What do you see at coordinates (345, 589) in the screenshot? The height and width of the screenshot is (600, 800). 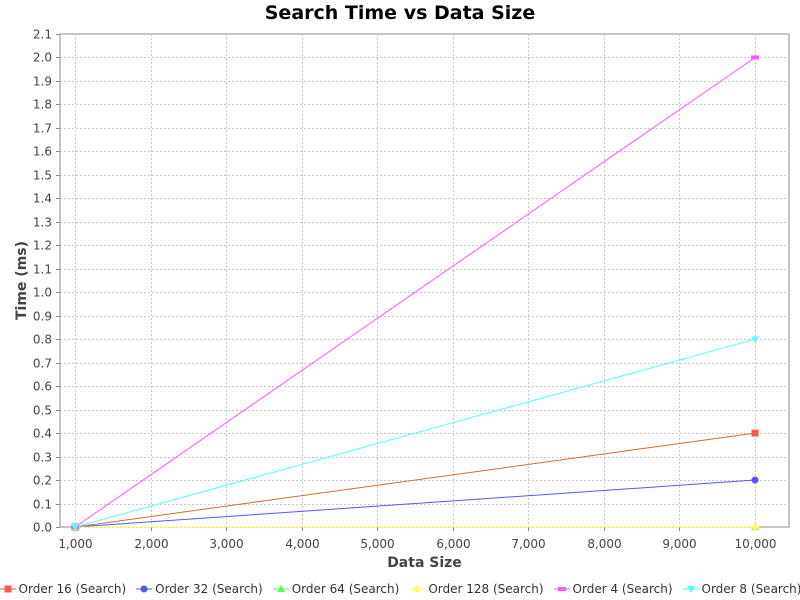 I see `legend-label: Order 64 (Search)` at bounding box center [345, 589].